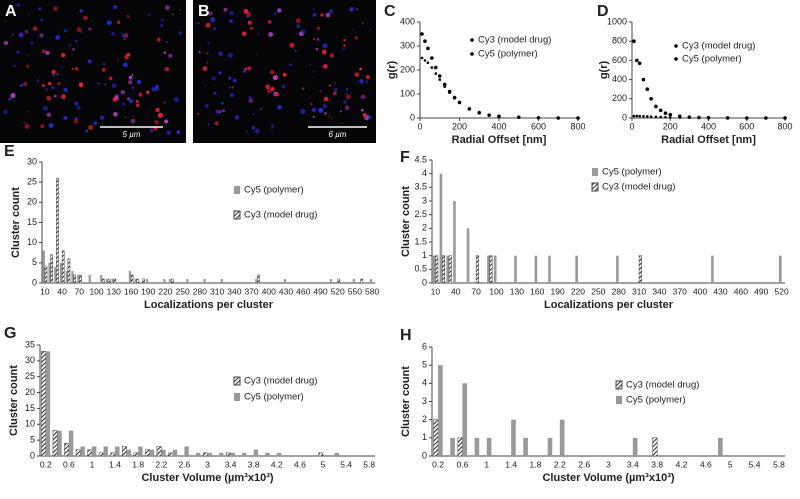  I want to click on x-tick-label: 490, so click(761, 291).